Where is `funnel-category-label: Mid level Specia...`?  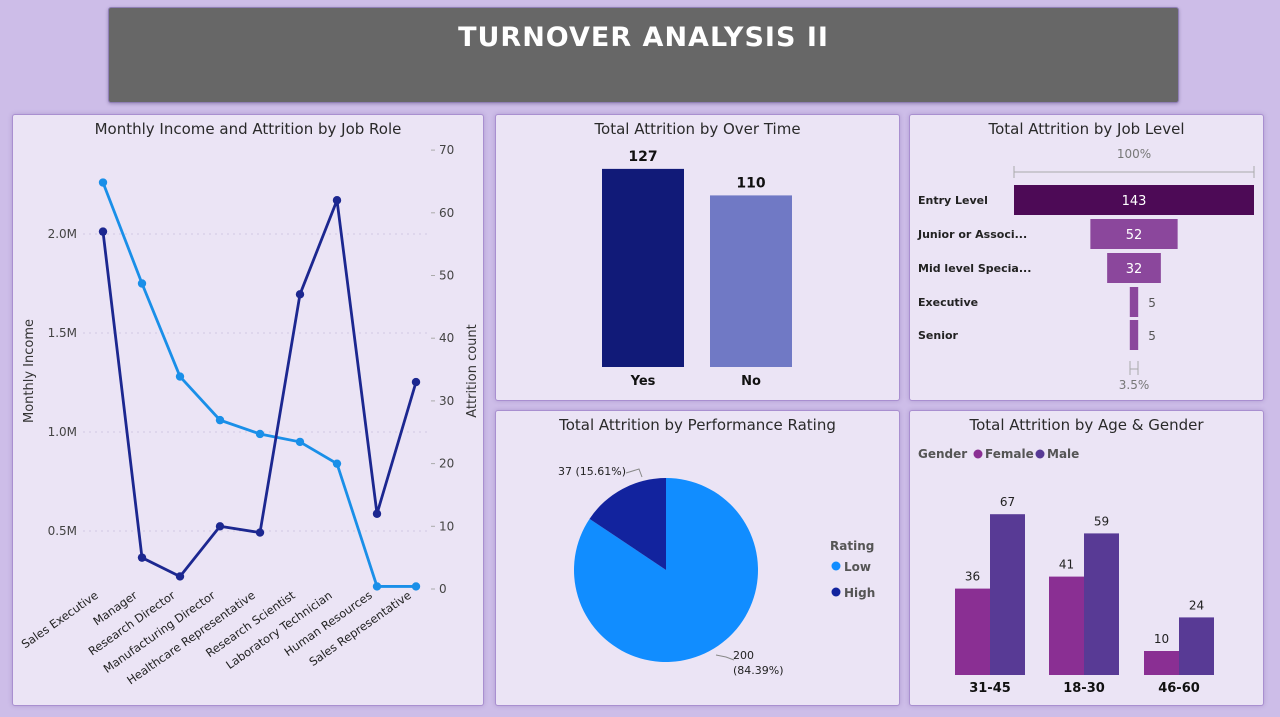 funnel-category-label: Mid level Specia... is located at coordinates (974, 268).